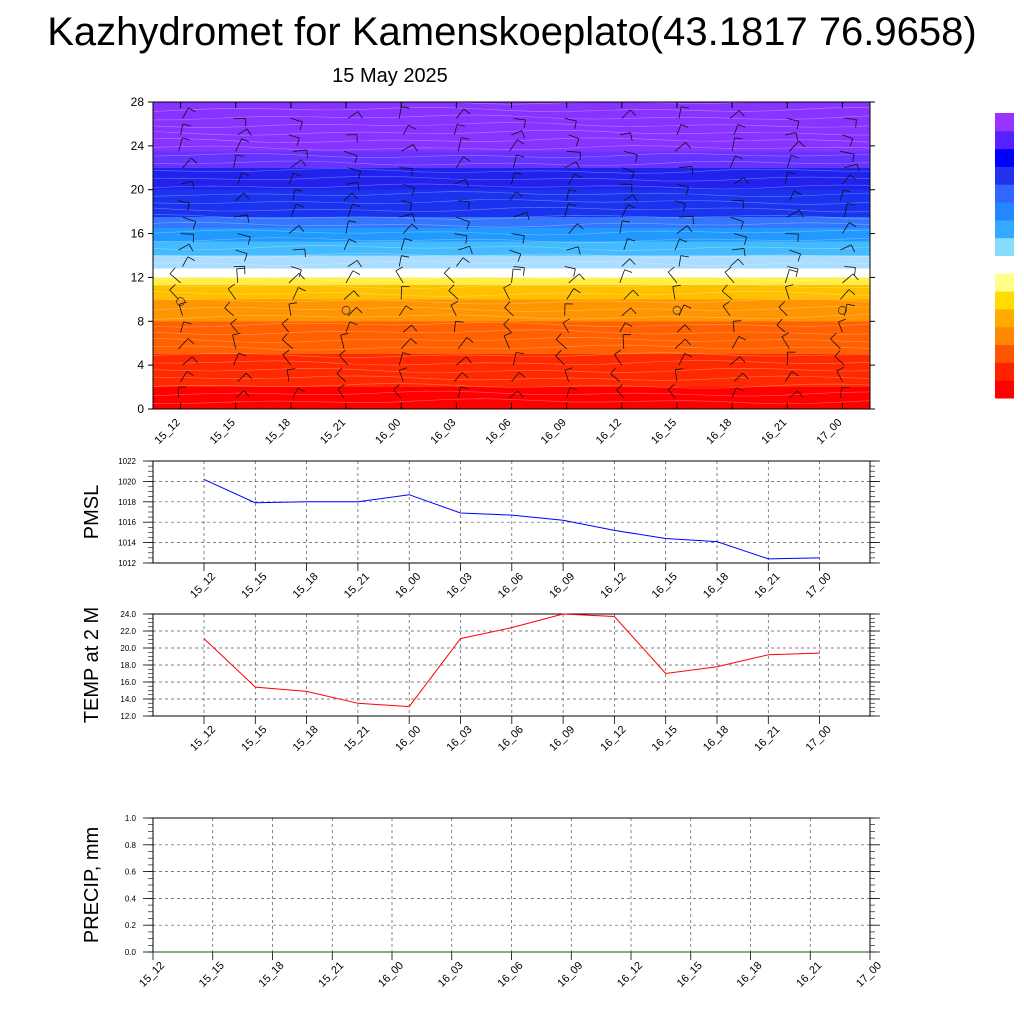  What do you see at coordinates (138, 190) in the screenshot?
I see `y-tick-label: 20` at bounding box center [138, 190].